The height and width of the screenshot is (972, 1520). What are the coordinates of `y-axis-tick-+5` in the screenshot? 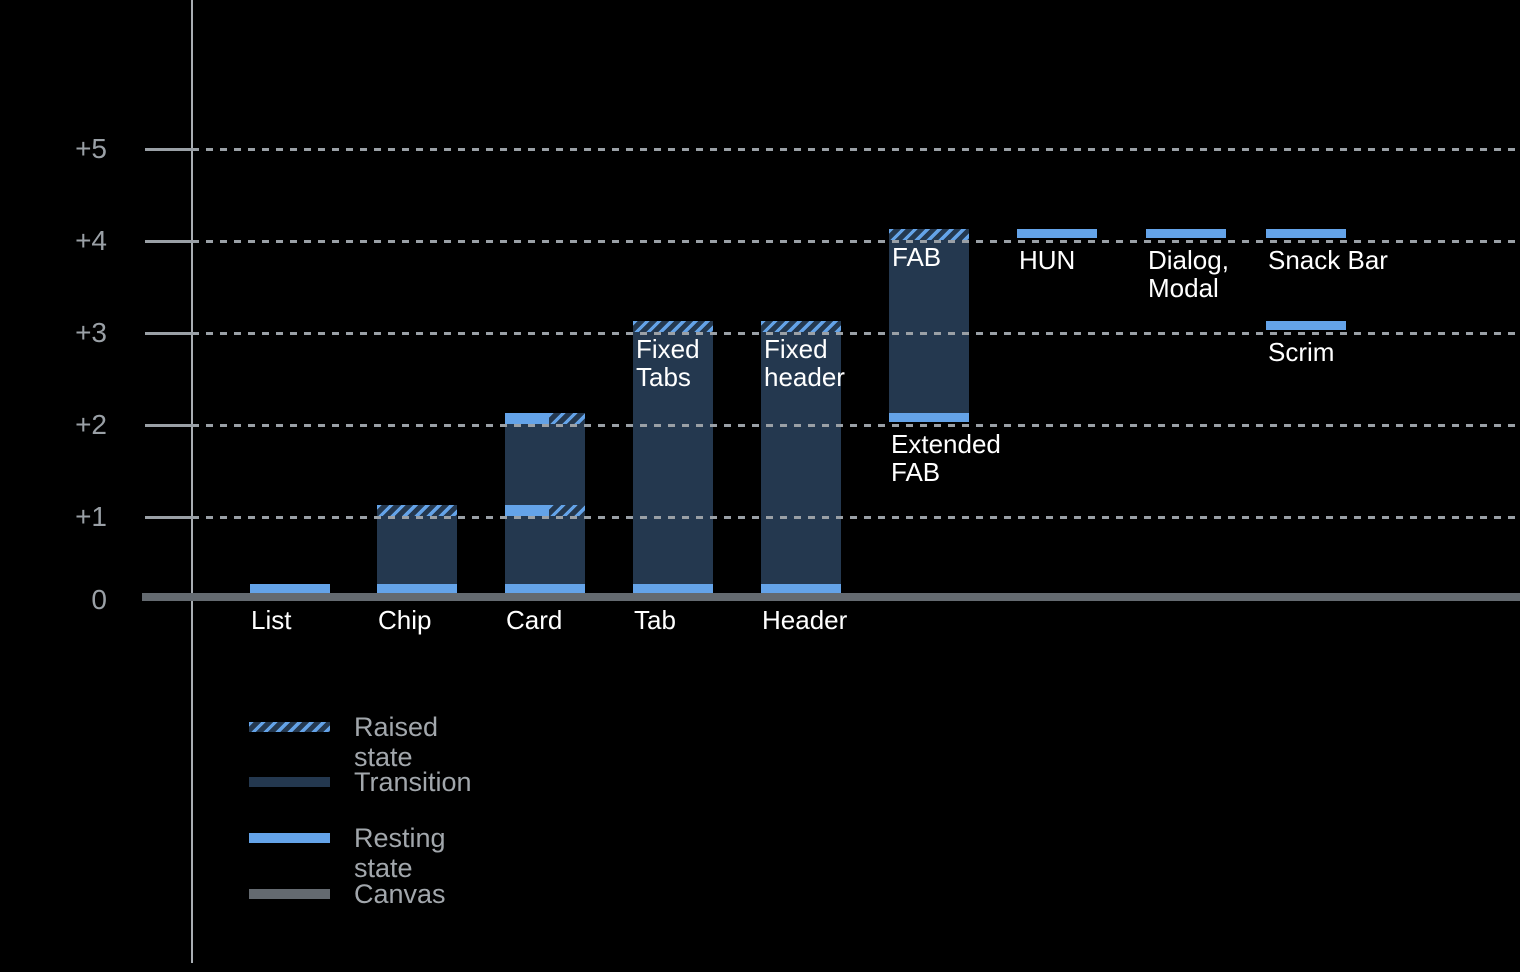 It's located at (168, 149).